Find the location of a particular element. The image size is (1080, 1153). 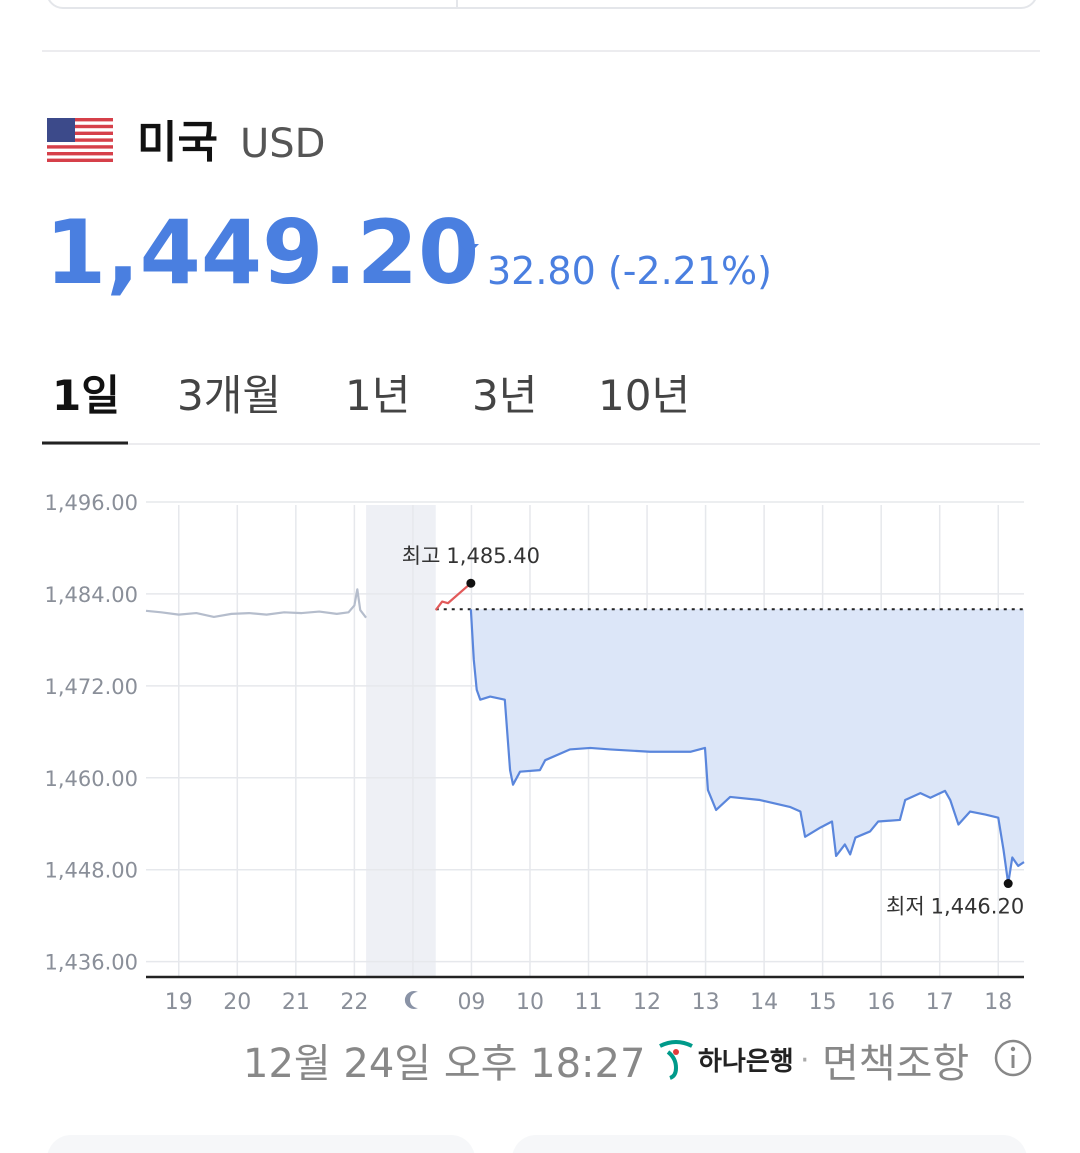

x-tick-label: 21 is located at coordinates (296, 1002).